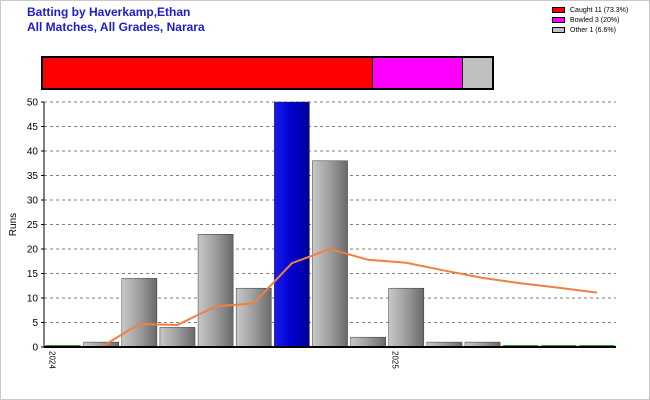 This screenshot has width=650, height=400. What do you see at coordinates (109, 12) in the screenshot?
I see `chart-title: Batting by Haverkamp,Ethan` at bounding box center [109, 12].